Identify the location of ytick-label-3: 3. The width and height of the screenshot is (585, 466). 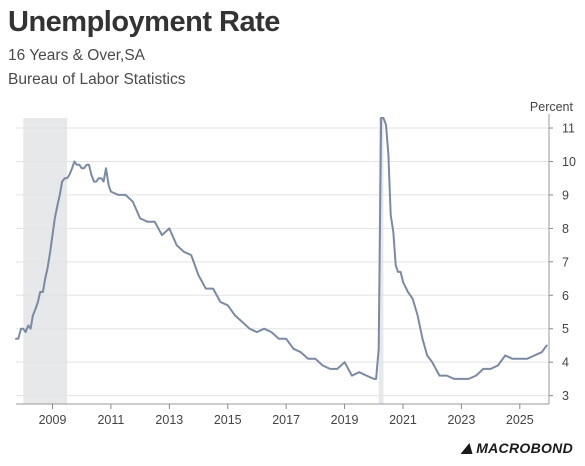
(565, 396).